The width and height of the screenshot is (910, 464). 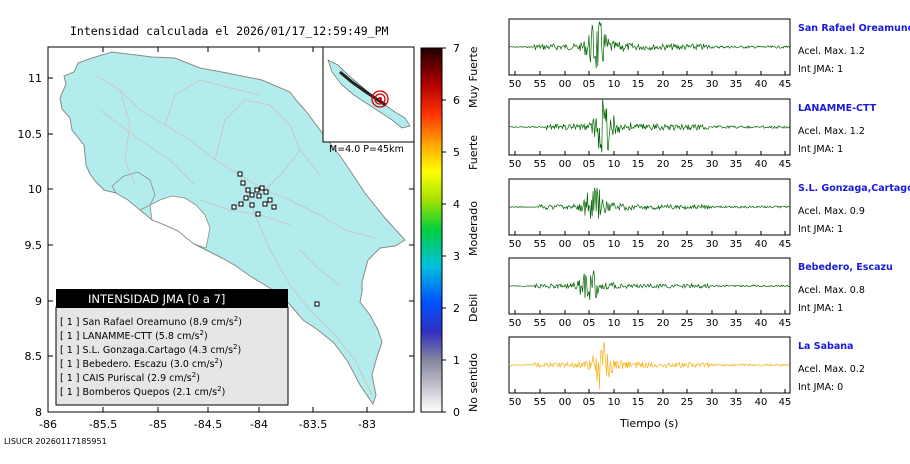 I want to click on waveform-tick-label: 00, so click(x=565, y=164).